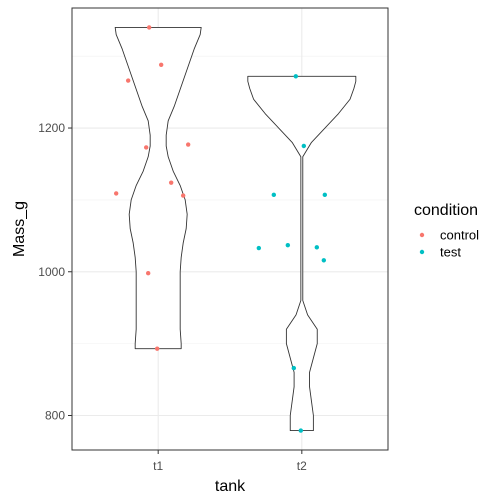  I want to click on legend-entries: control test, so click(449, 244).